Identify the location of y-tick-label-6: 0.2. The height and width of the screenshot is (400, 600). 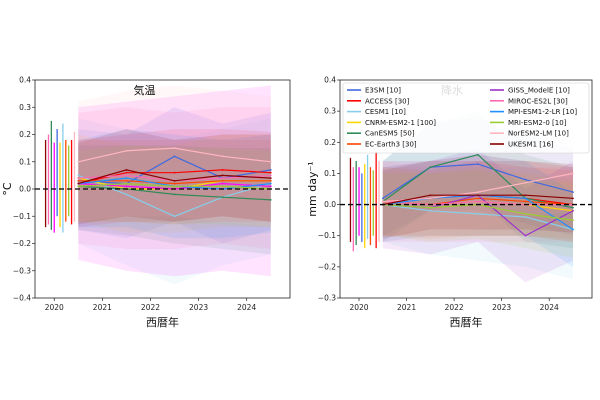
(25, 134).